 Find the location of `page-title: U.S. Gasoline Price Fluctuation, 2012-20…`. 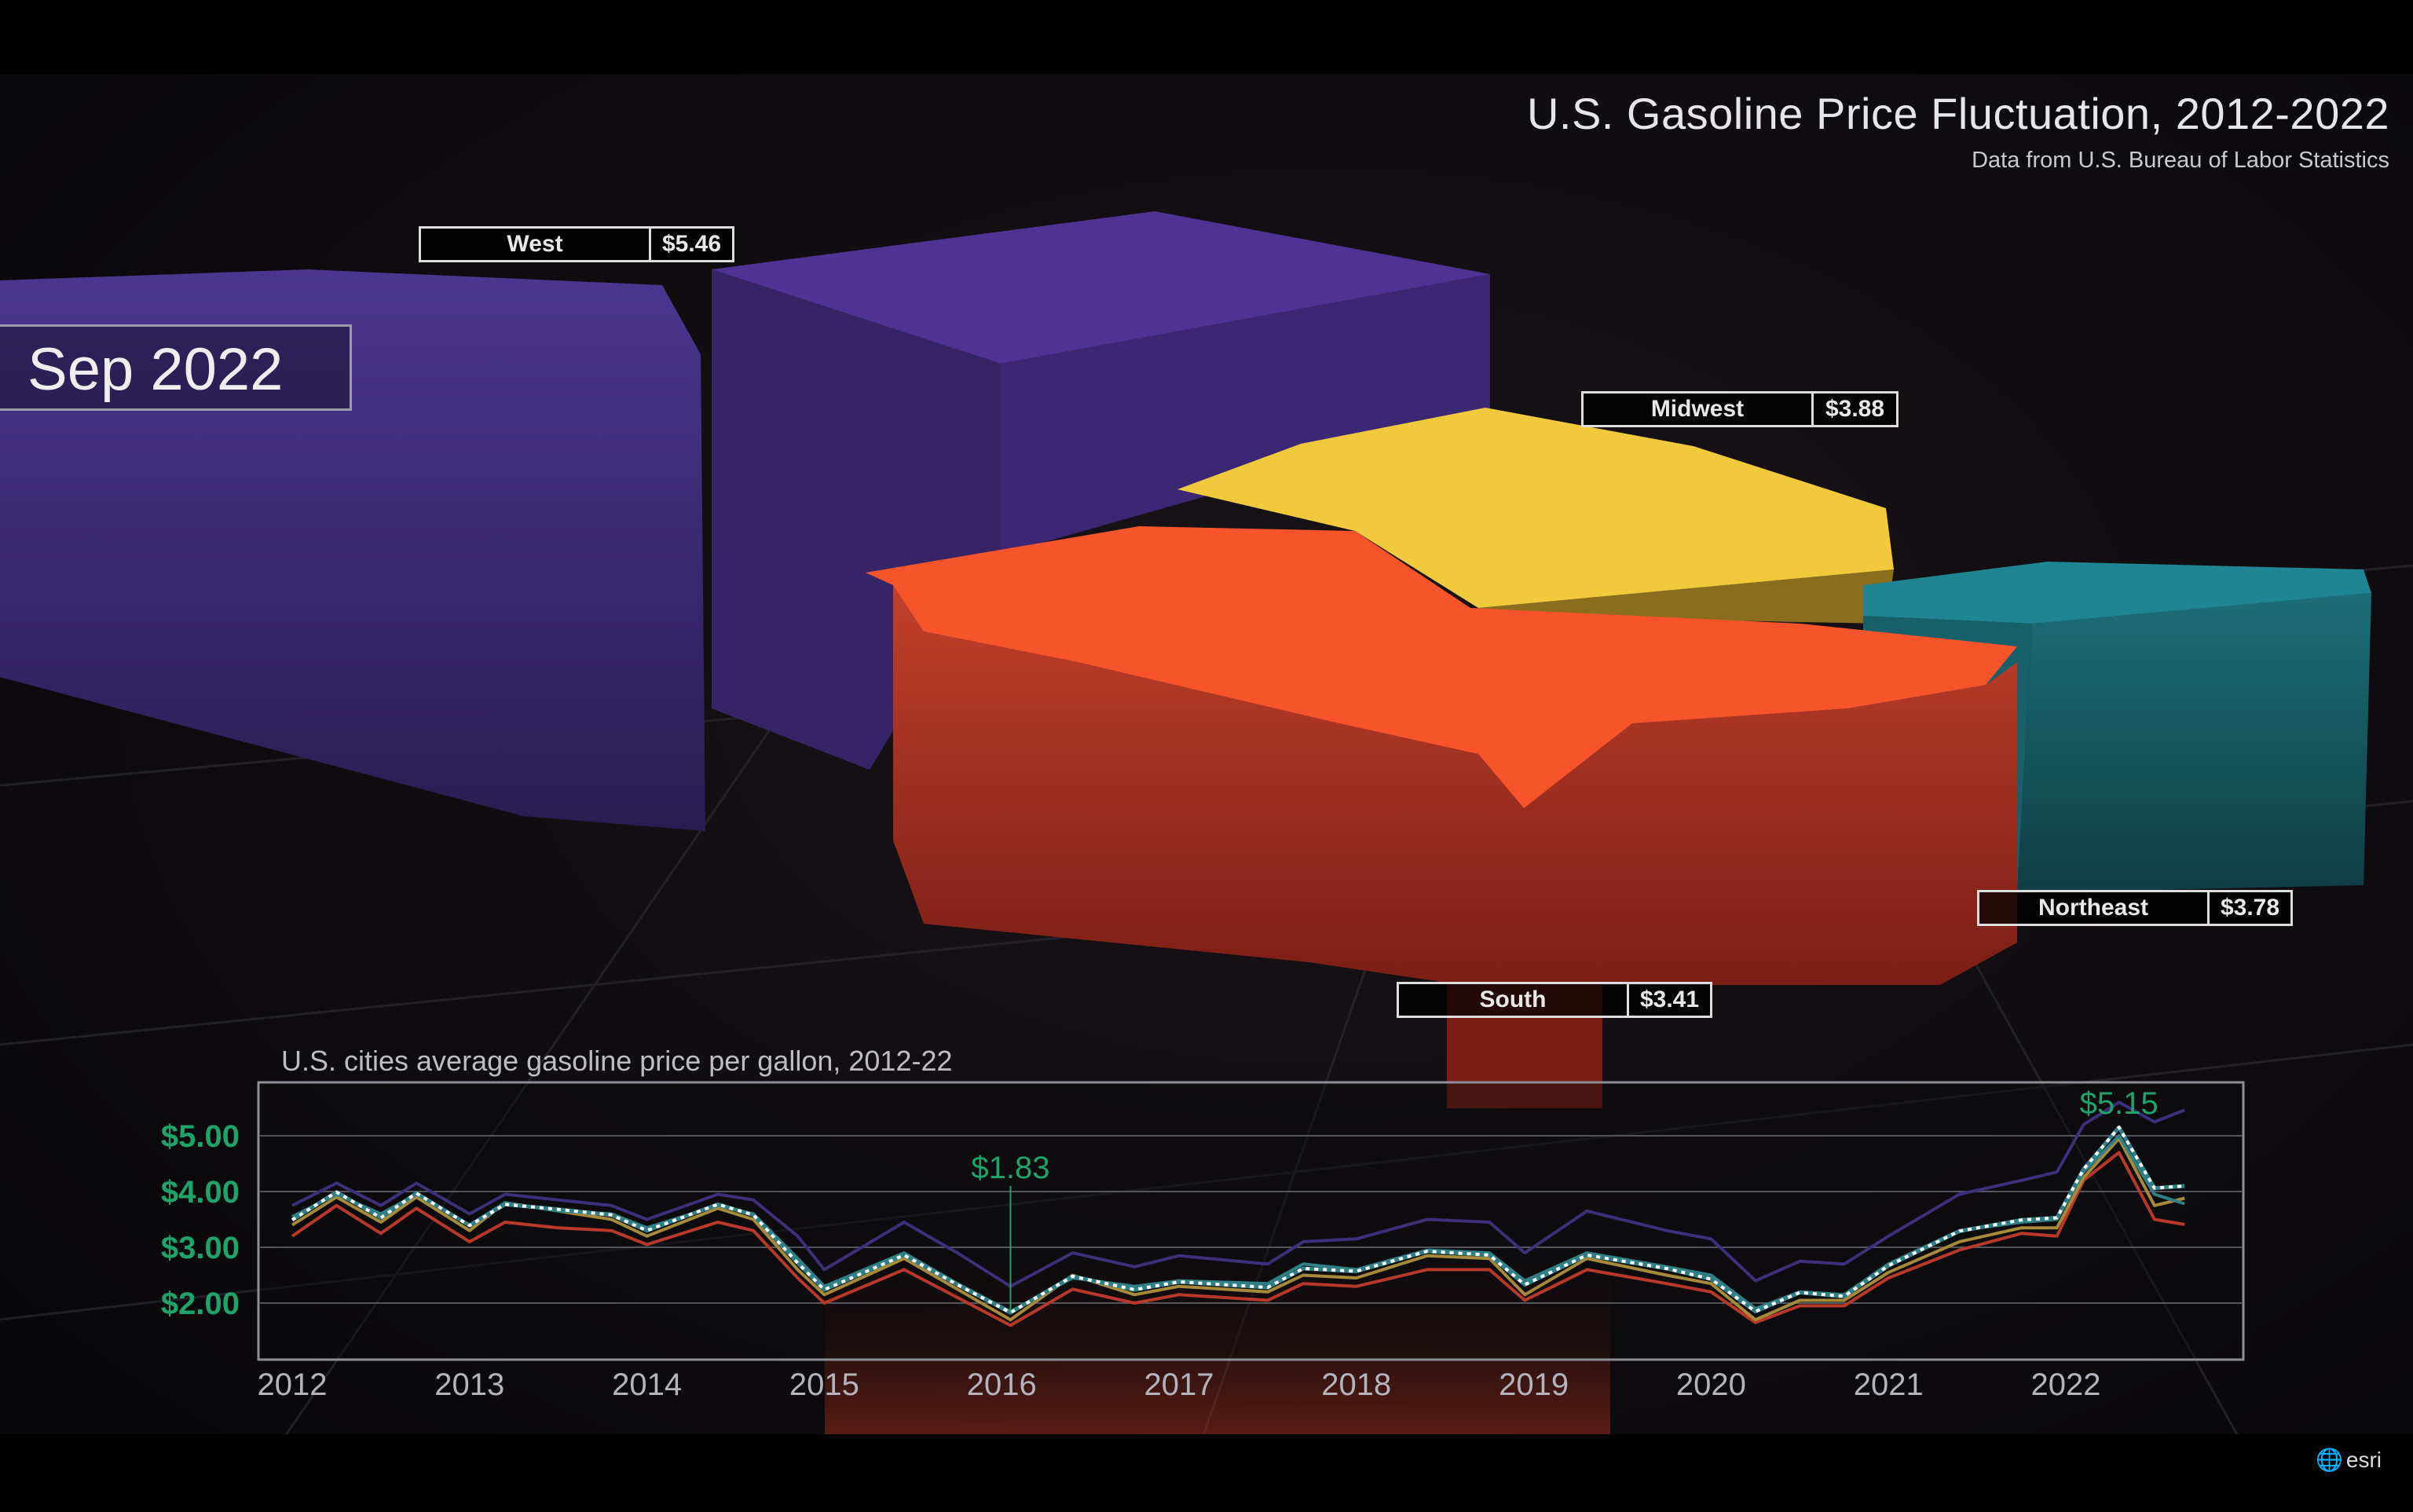

page-title: U.S. Gasoline Price Fluctuation, 2012-20… is located at coordinates (1958, 113).